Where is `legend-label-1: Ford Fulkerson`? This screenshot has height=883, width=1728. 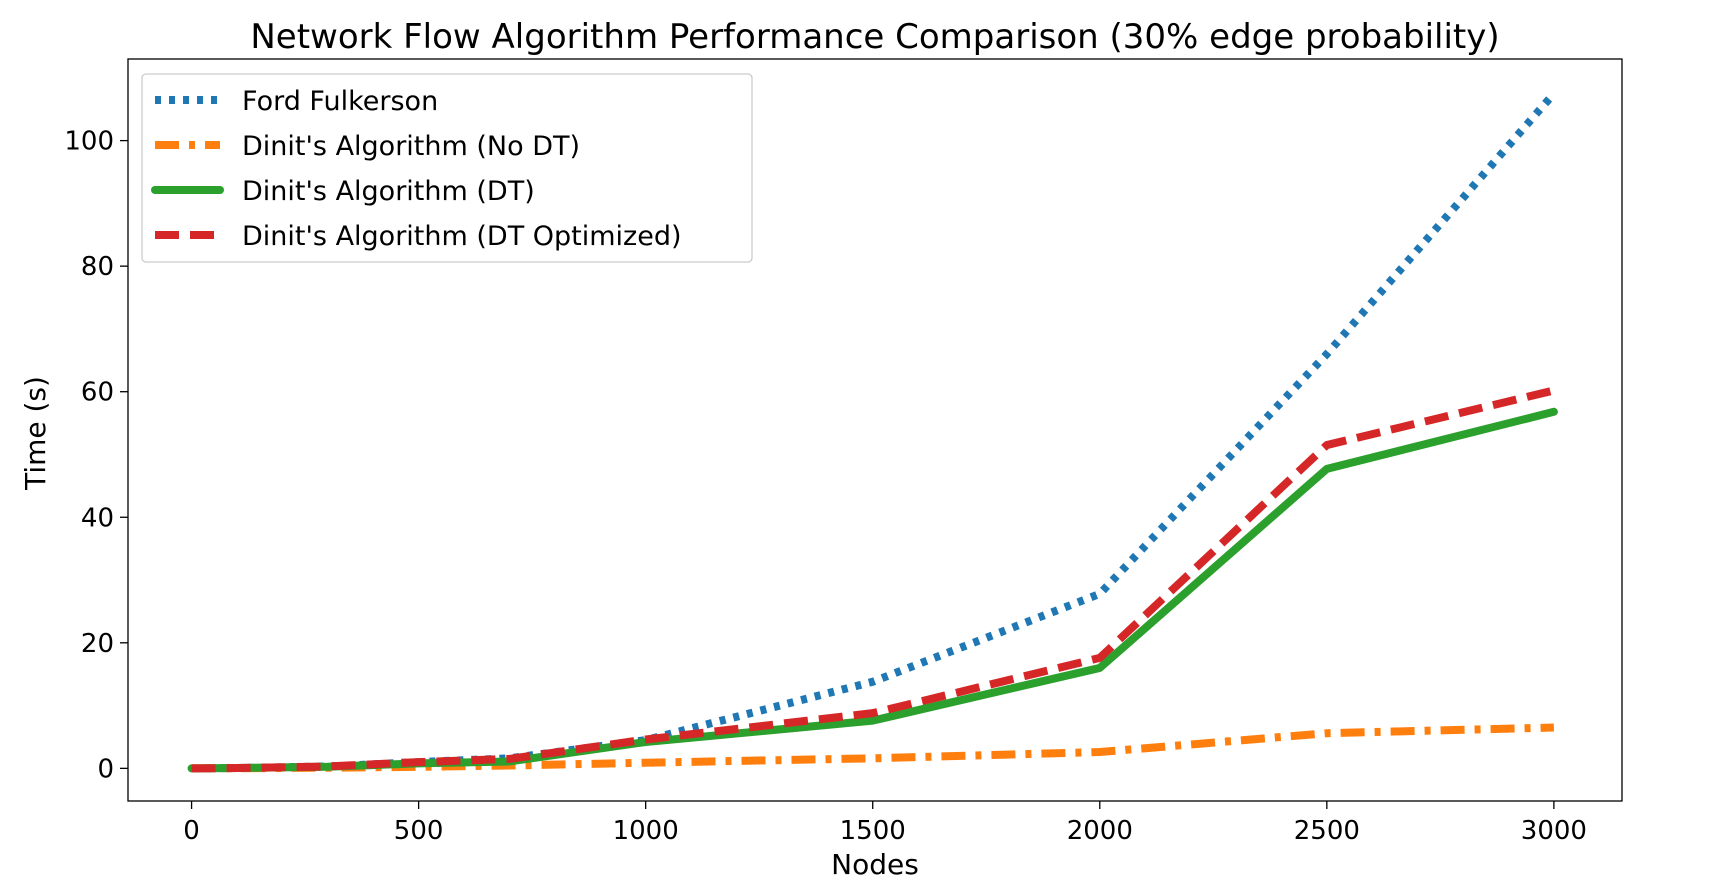
legend-label-1: Ford Fulkerson is located at coordinates (340, 101).